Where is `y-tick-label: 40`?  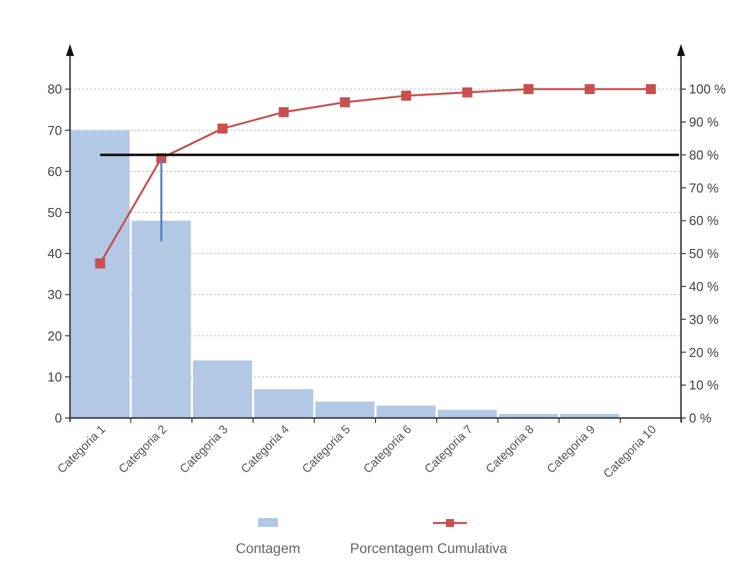 y-tick-label: 40 is located at coordinates (55, 254).